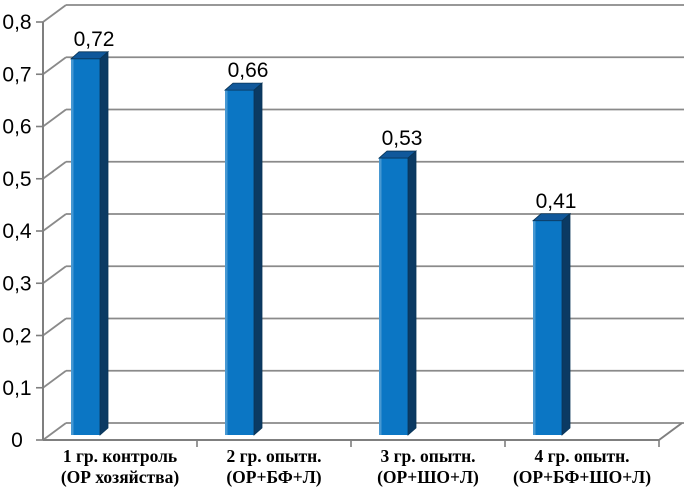  I want to click on y-axis-tick-label: 0,3, so click(16, 283).